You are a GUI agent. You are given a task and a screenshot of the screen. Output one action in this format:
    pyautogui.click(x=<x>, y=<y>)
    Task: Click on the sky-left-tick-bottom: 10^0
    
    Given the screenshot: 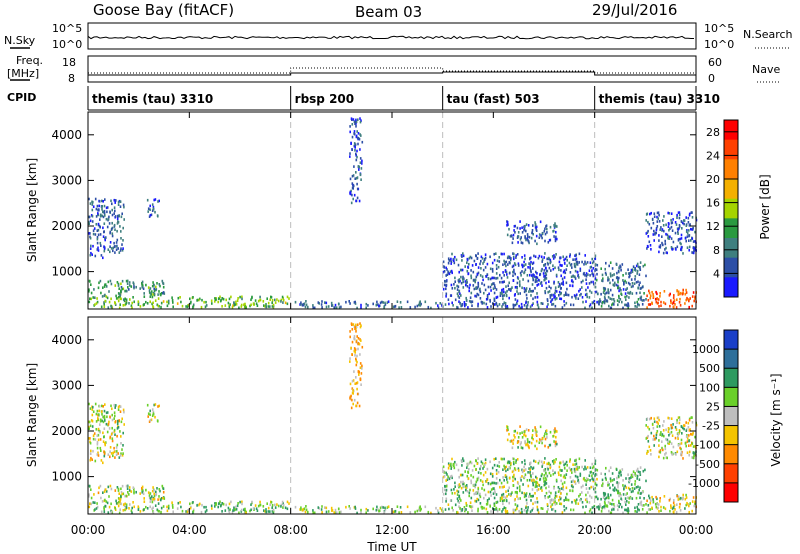 What is the action you would take?
    pyautogui.click(x=67, y=44)
    